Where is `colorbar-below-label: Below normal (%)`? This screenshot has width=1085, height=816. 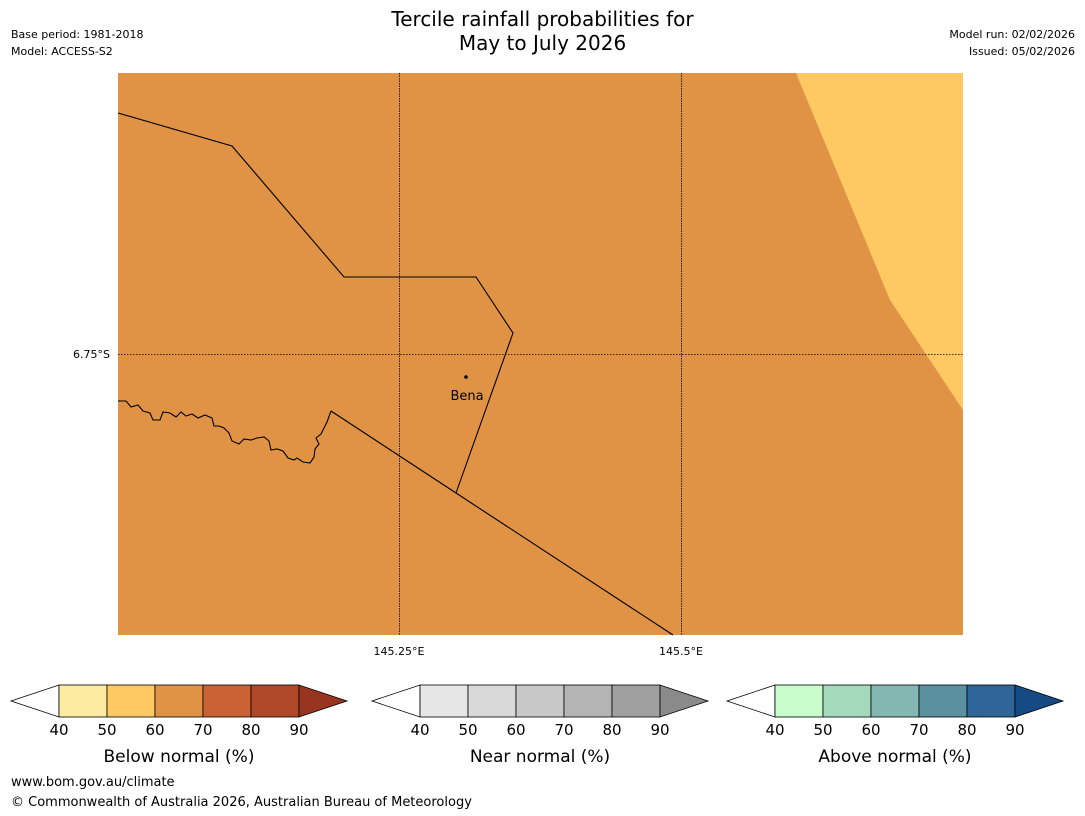
colorbar-below-label: Below normal (%) is located at coordinates (179, 757).